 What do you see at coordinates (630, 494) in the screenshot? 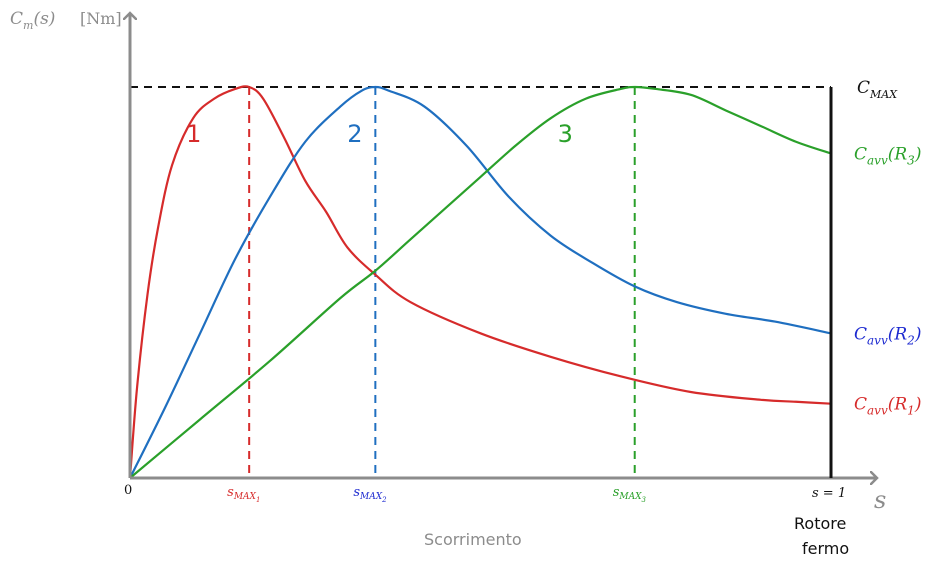
I see `smax-label-3: sMAX3` at bounding box center [630, 494].